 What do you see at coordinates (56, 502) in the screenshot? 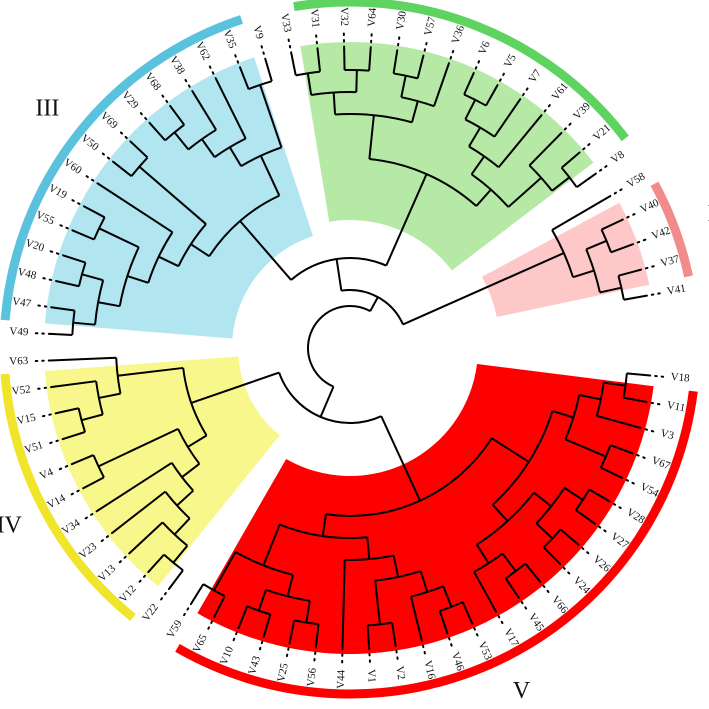
I see `leaf-label-V14: V14` at bounding box center [56, 502].